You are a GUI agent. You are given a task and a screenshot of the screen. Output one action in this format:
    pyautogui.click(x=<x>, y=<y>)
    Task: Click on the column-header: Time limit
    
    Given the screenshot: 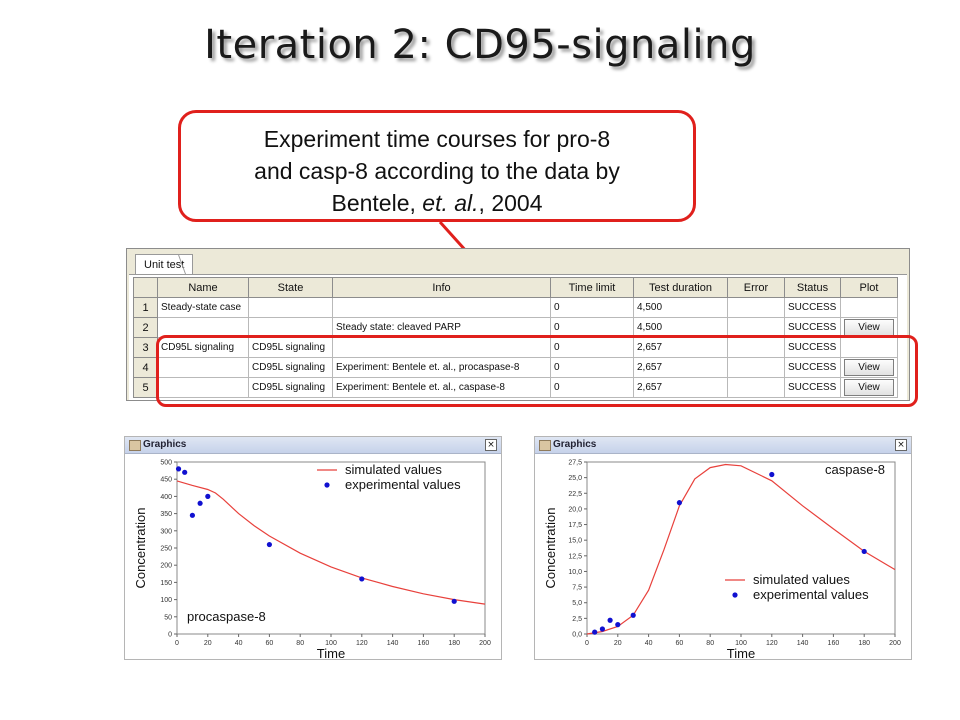 What is the action you would take?
    pyautogui.click(x=592, y=287)
    